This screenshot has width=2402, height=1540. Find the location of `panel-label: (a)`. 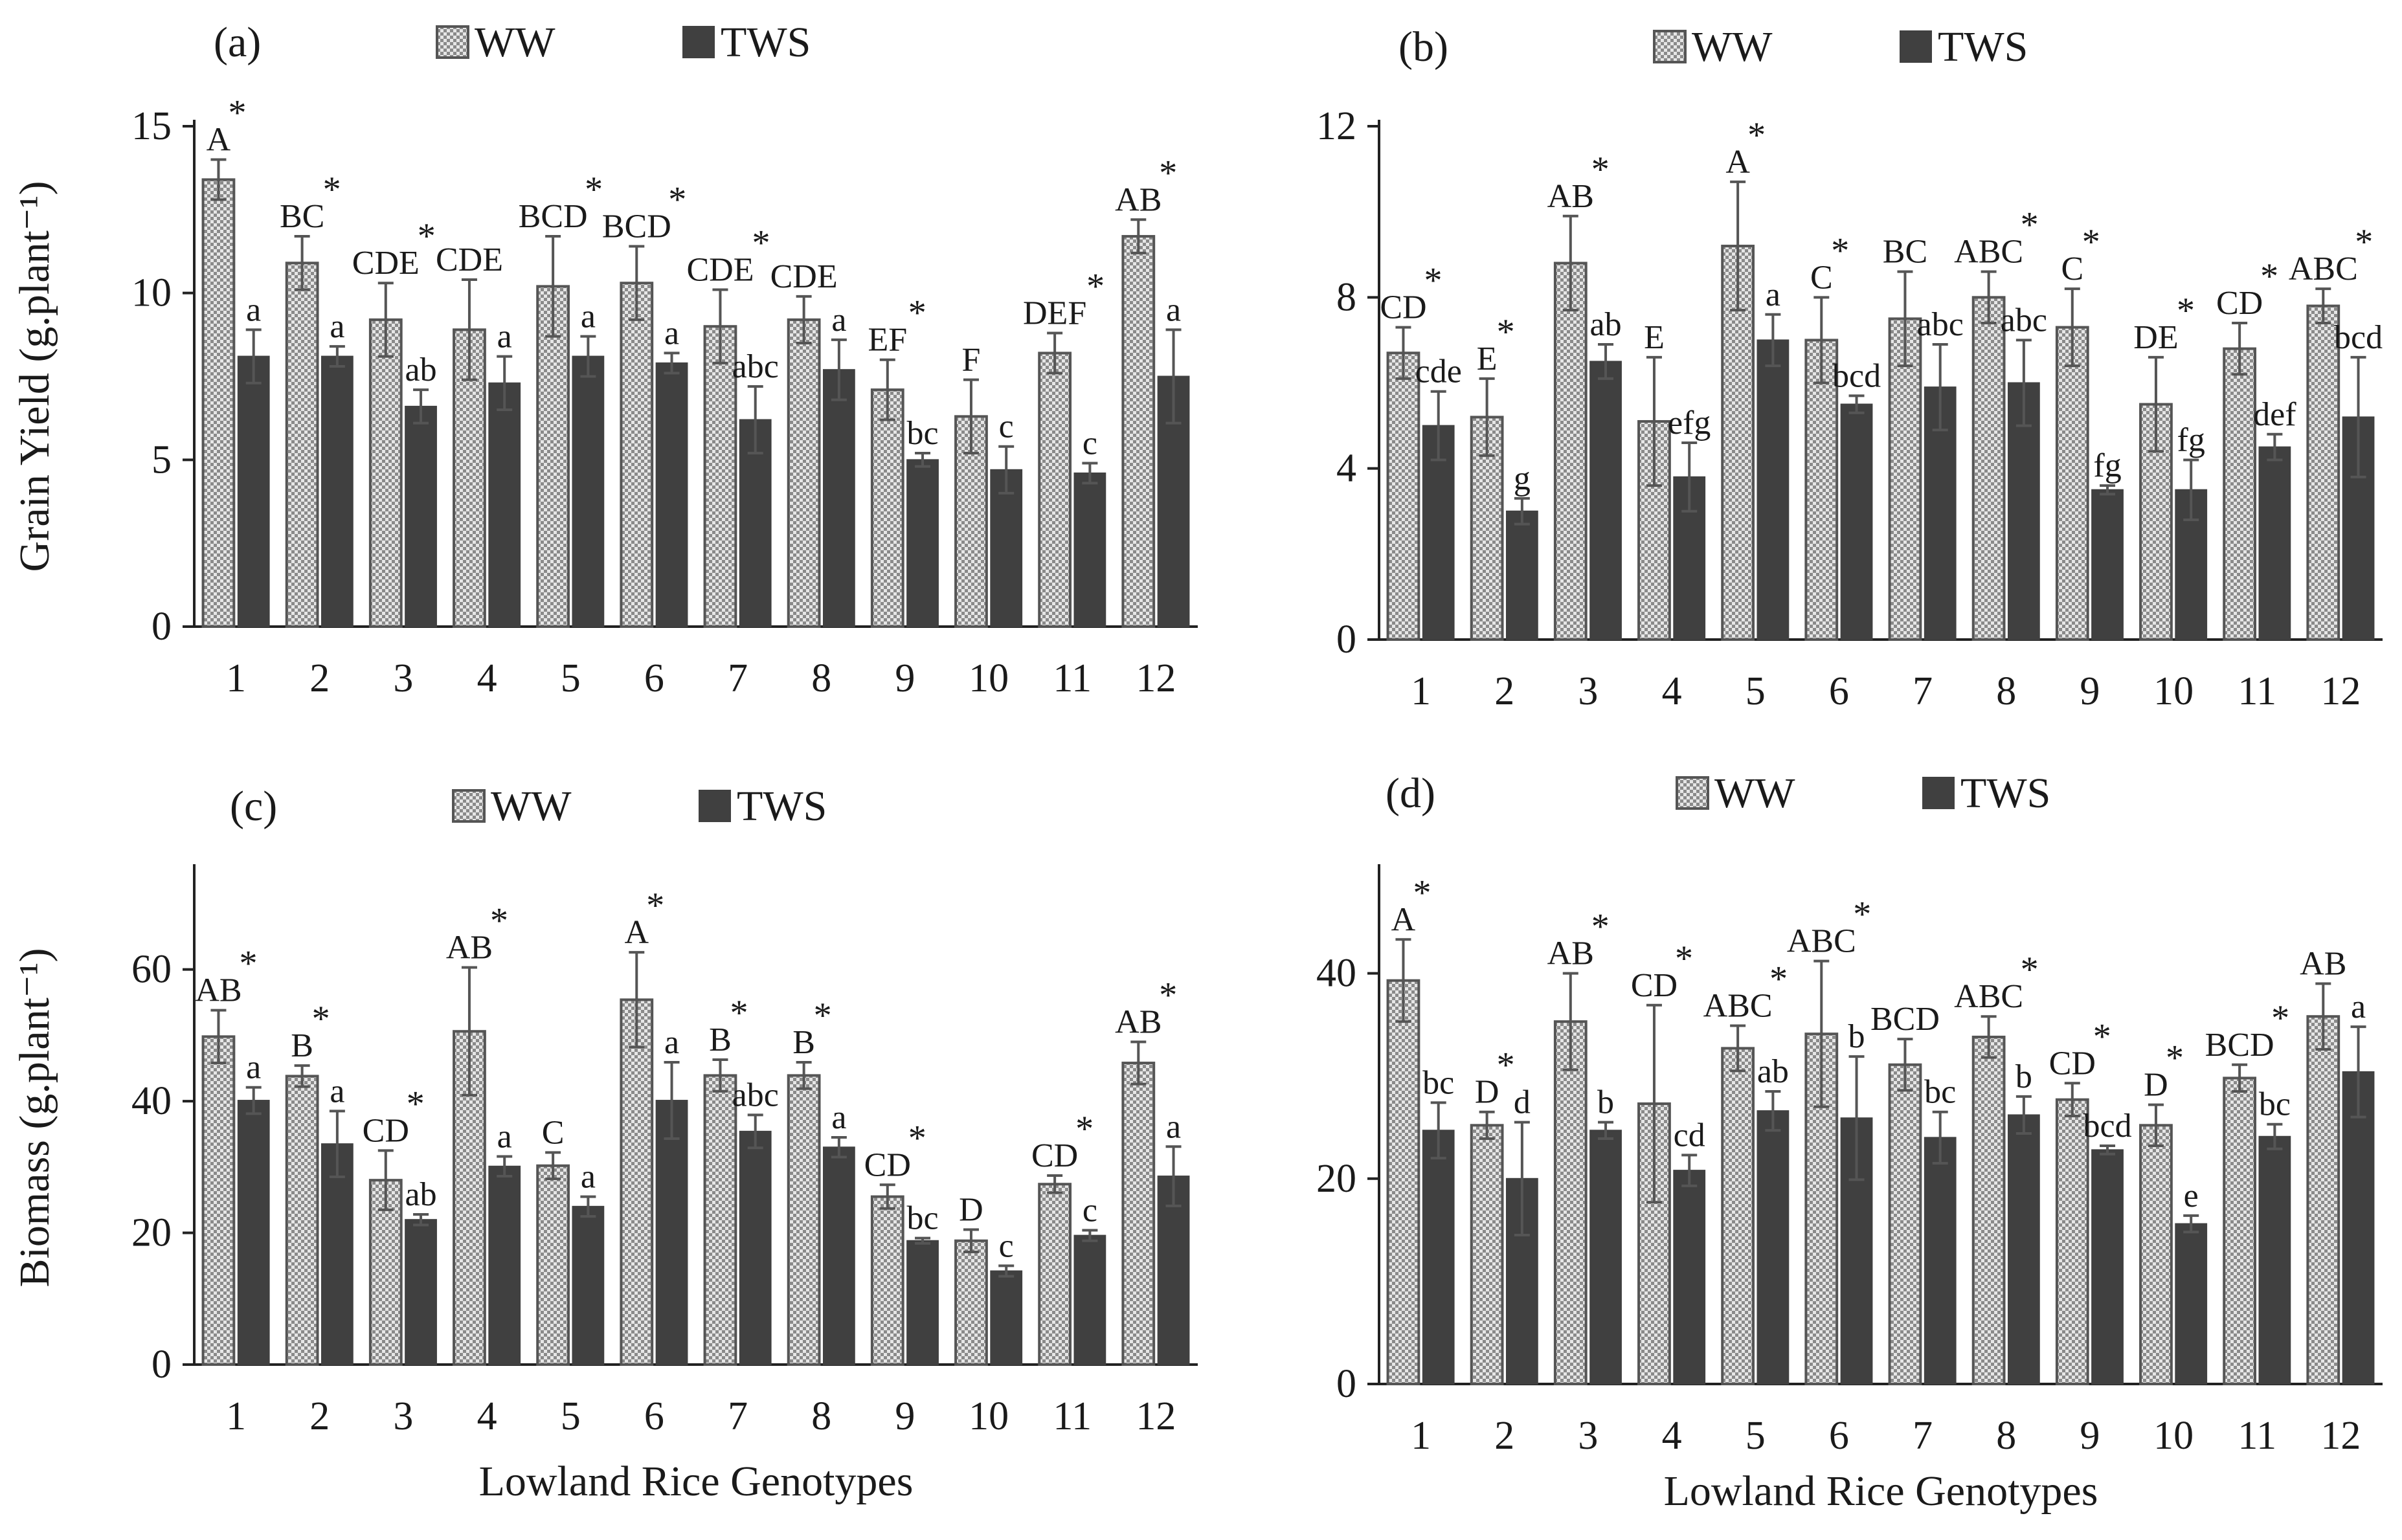

panel-label: (a) is located at coordinates (237, 42).